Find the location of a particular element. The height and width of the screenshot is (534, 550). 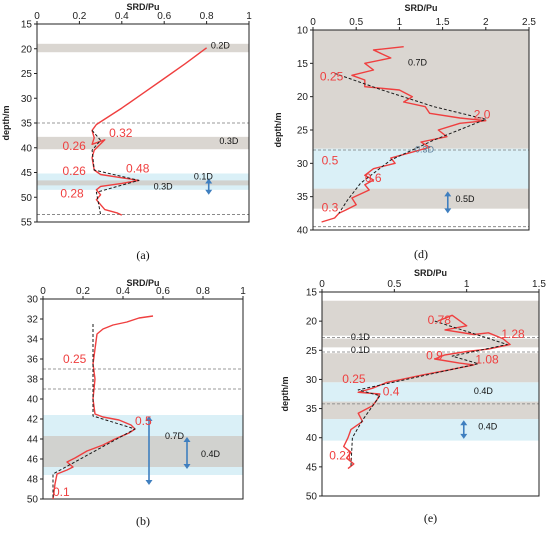

x-tick-label: 2 is located at coordinates (486, 22).